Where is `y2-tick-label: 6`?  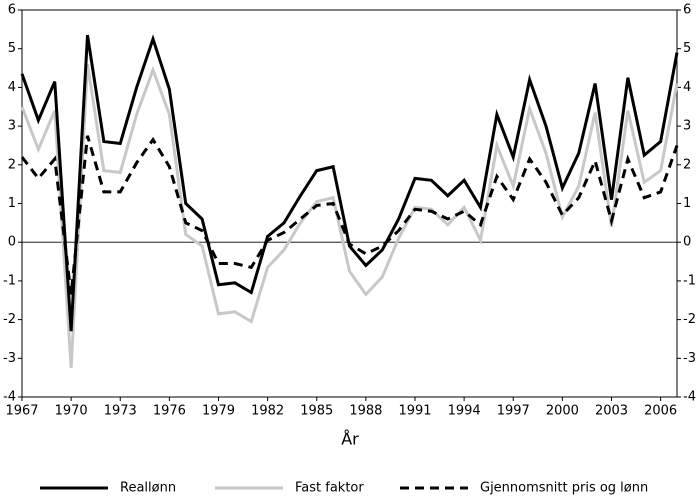 y2-tick-label: 6 is located at coordinates (687, 10).